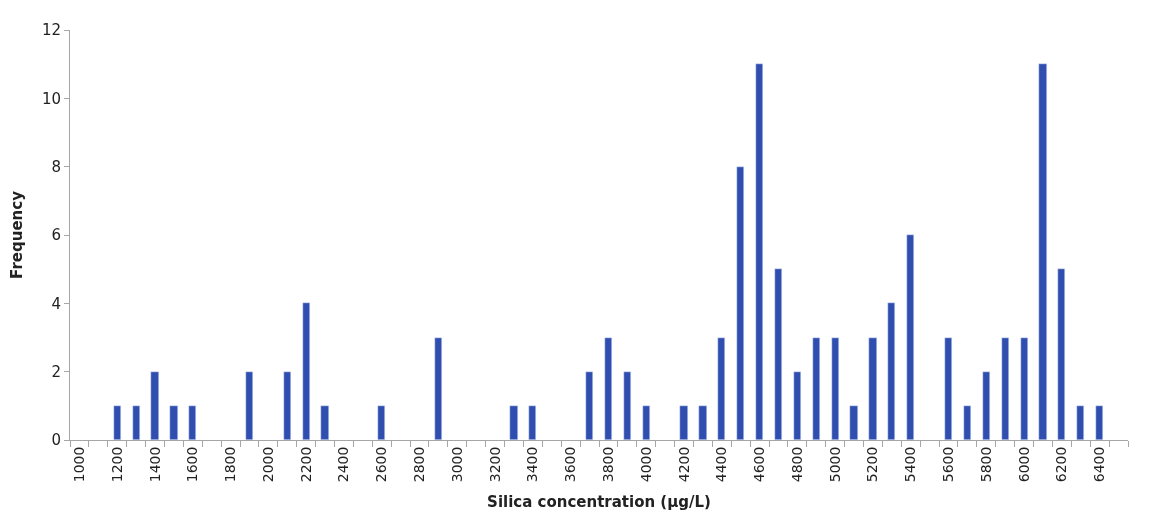 This screenshot has height=520, width=1168. I want to click on x-tick-label: 2400, so click(343, 464).